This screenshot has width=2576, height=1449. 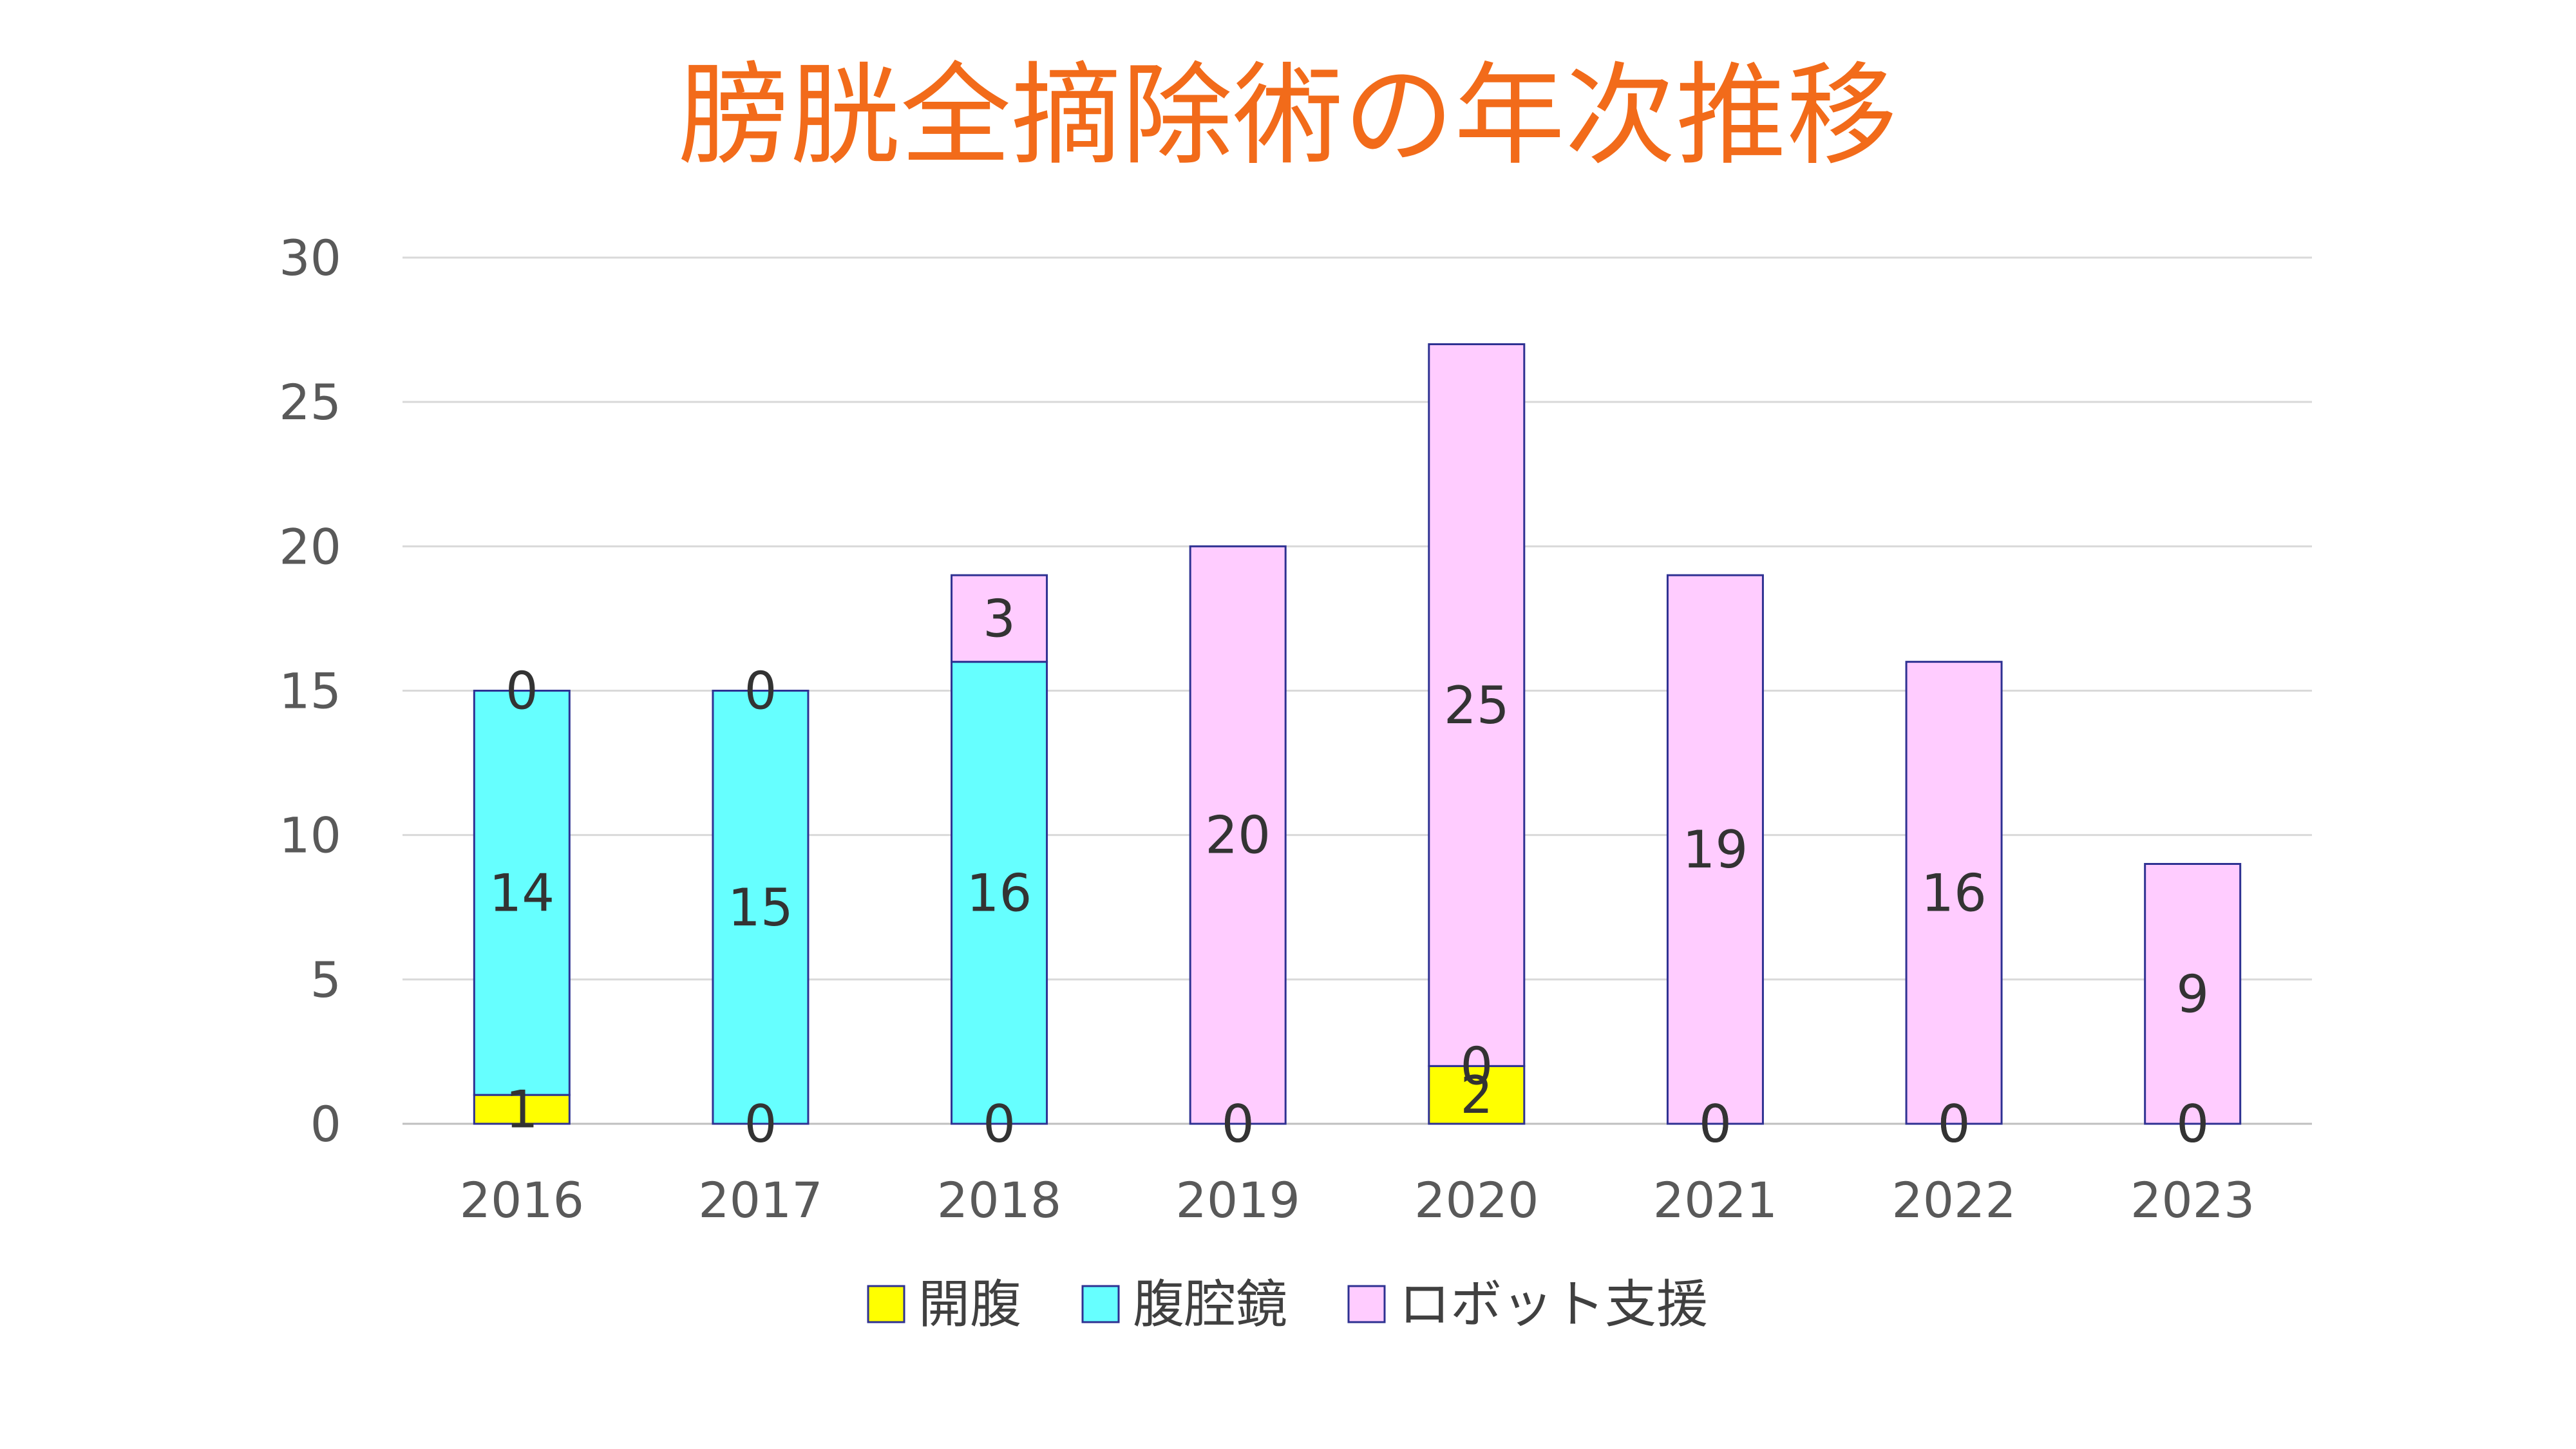 I want to click on data-label: 15, so click(x=760, y=908).